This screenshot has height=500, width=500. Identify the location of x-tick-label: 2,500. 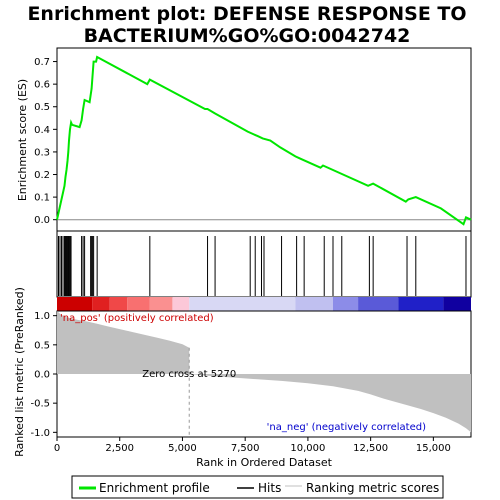
(119, 448).